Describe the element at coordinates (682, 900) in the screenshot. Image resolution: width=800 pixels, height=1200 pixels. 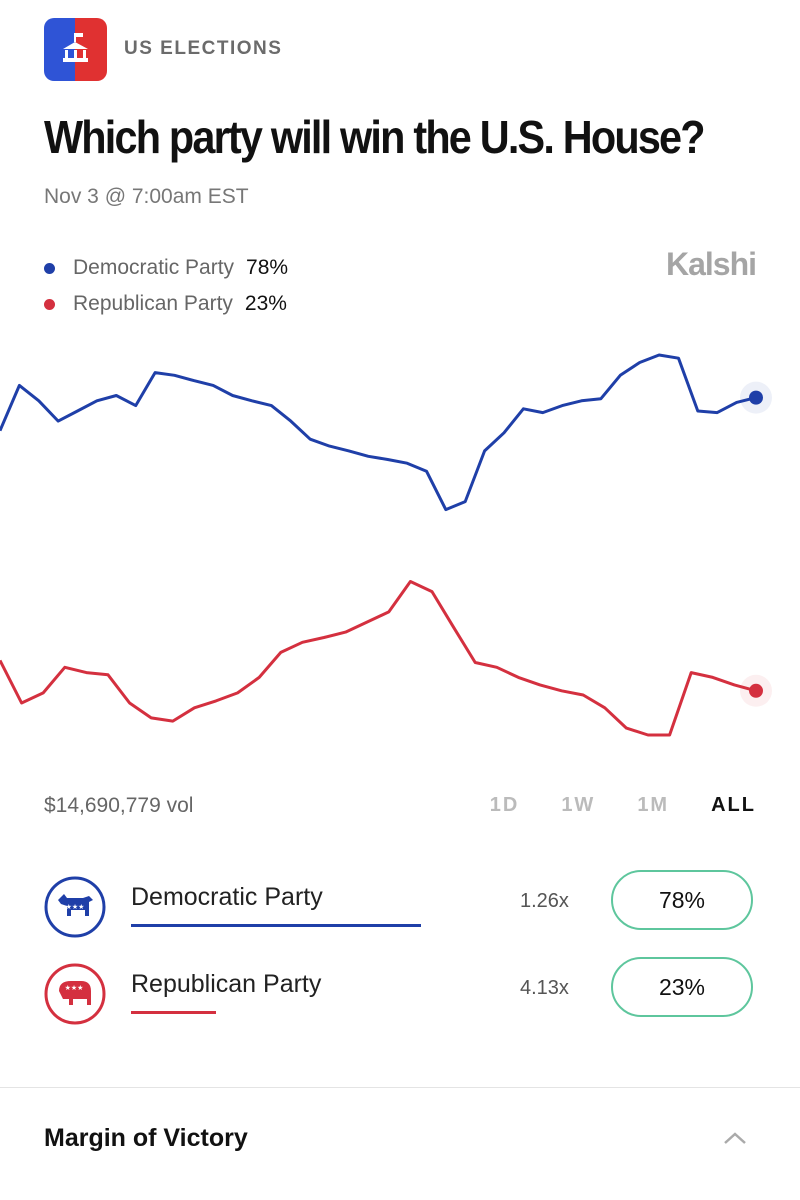
I see `price-button: 78%` at that location.